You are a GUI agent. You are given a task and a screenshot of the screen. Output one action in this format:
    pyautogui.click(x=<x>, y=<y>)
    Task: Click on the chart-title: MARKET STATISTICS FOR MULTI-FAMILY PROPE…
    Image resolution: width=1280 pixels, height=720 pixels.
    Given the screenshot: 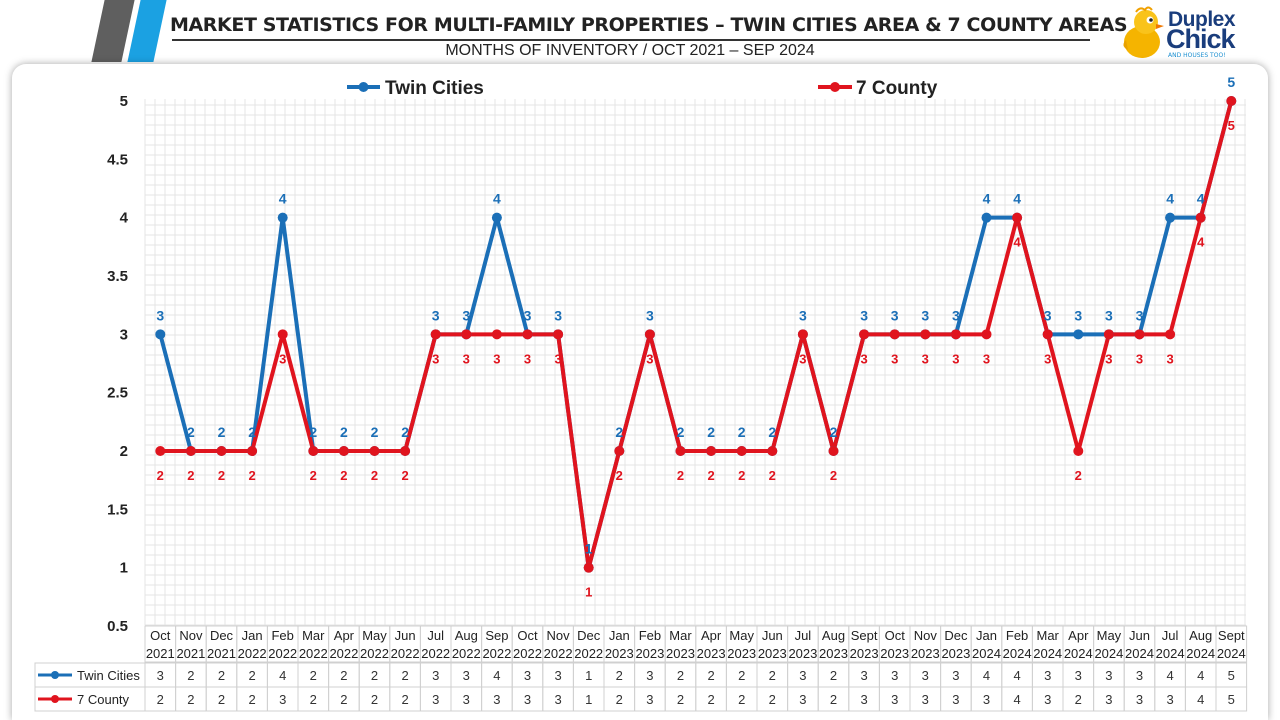 What is the action you would take?
    pyautogui.click(x=649, y=25)
    